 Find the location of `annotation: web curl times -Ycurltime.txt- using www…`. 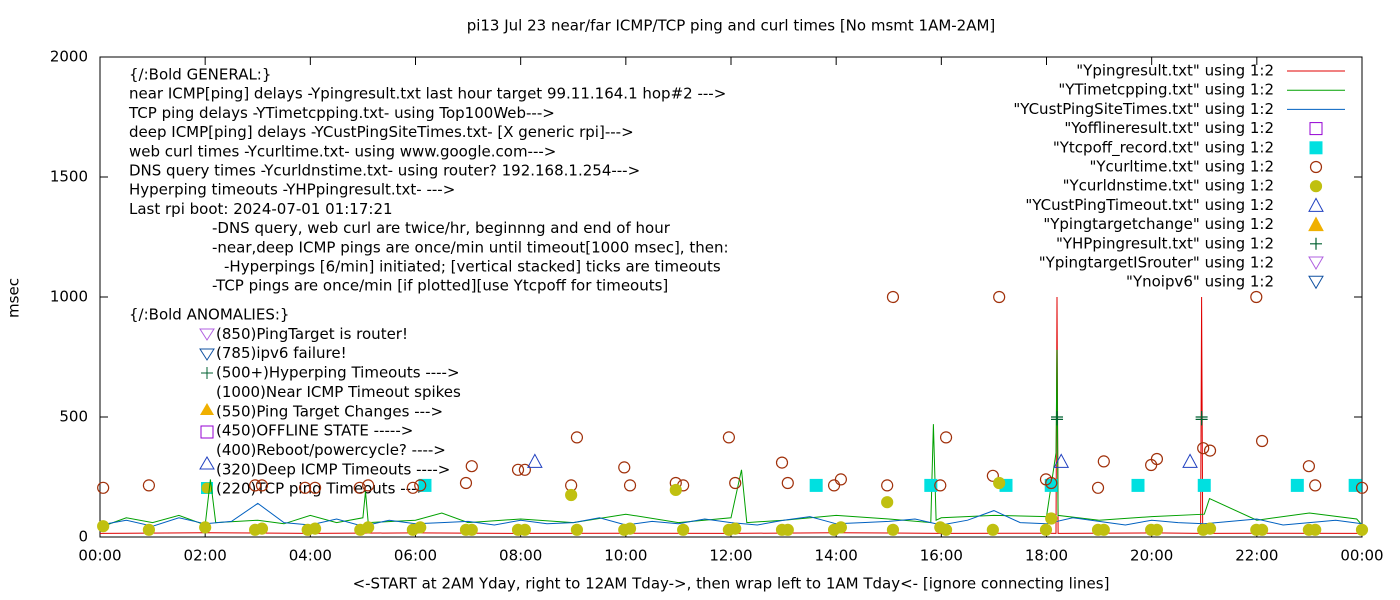

annotation: web curl times -Ycurltime.txt- using www… is located at coordinates (342, 151).